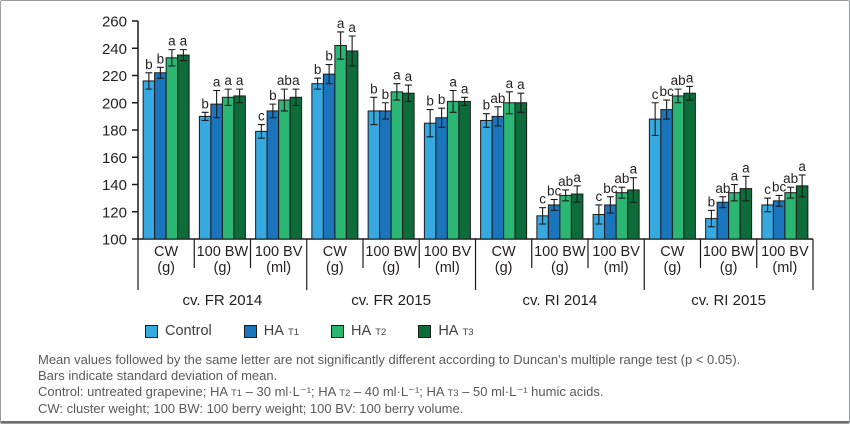  Describe the element at coordinates (114, 212) in the screenshot. I see `y-tick-label: 120` at that location.